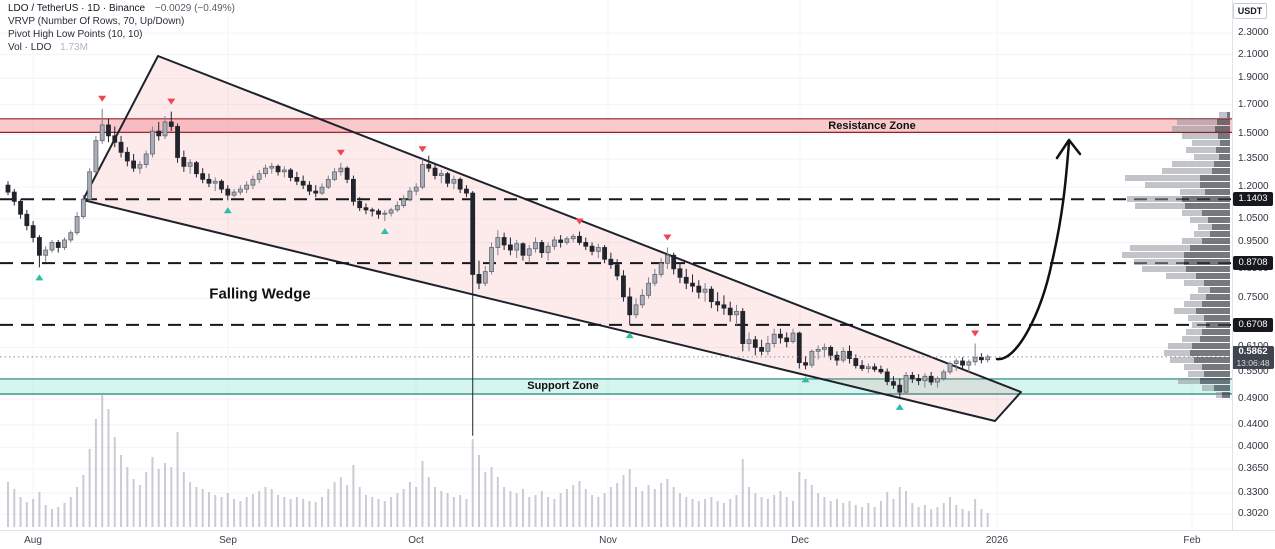 The image size is (1275, 549). Describe the element at coordinates (1253, 362) in the screenshot. I see `bar-countdown: 13:06:48` at that location.